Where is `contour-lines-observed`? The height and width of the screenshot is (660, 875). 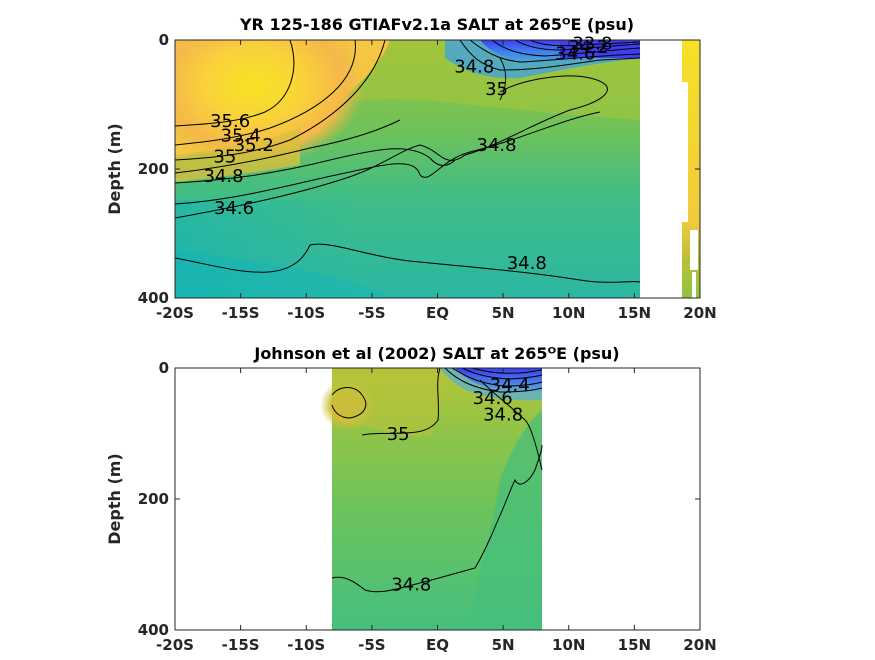 contour-lines-observed is located at coordinates (437, 480).